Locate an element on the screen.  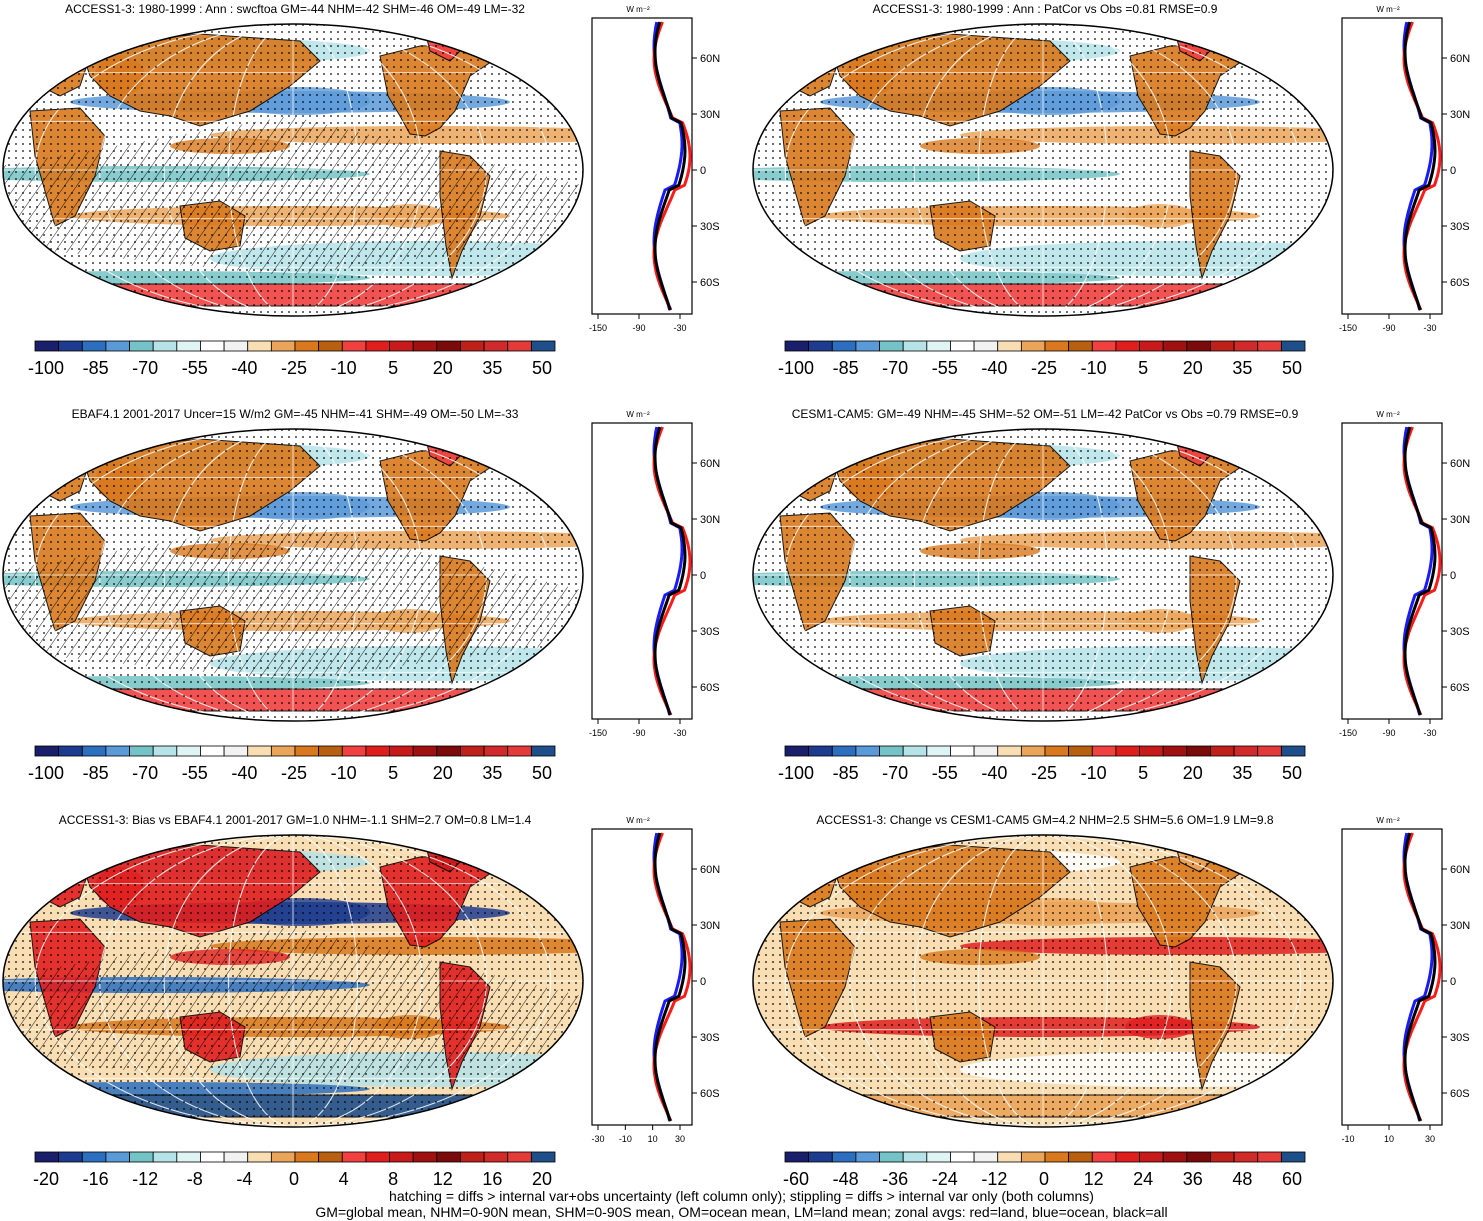
colorbar-label: 0 is located at coordinates (294, 1179).